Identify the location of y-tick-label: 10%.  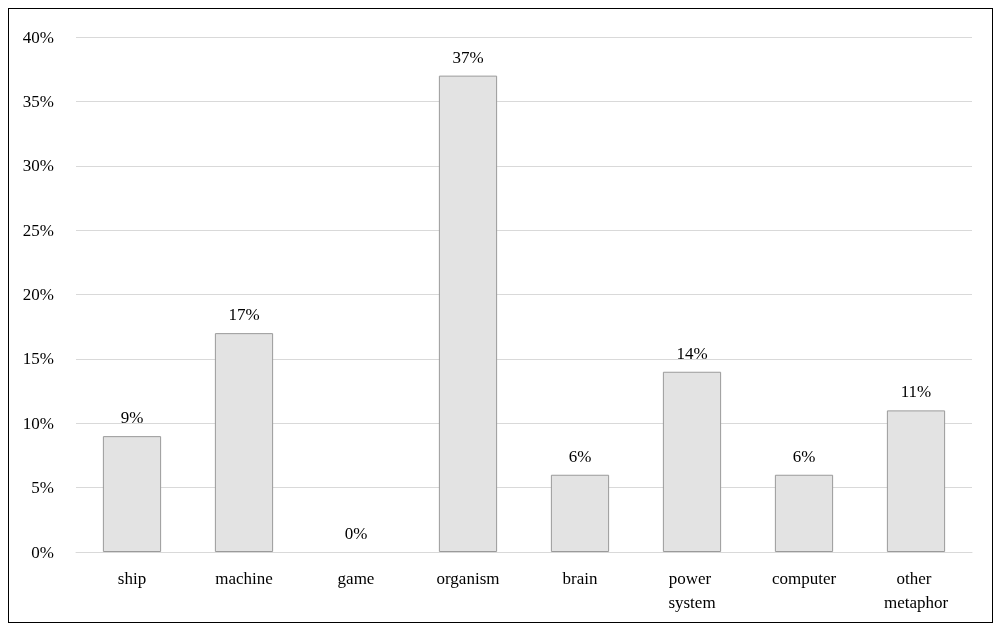
(38, 423).